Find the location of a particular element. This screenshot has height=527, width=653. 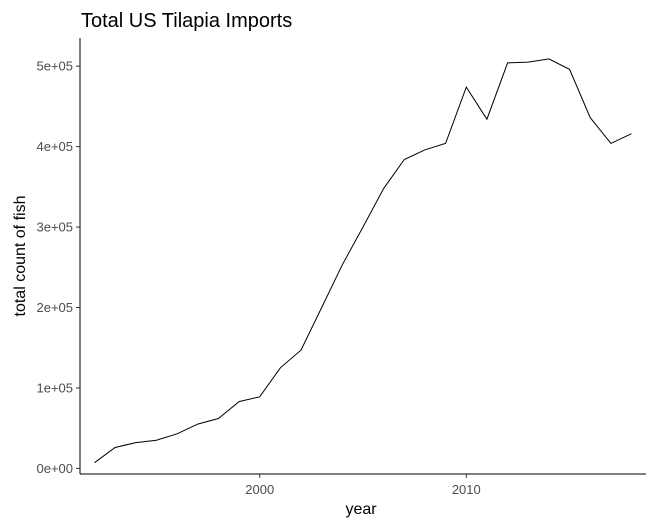

y-tick-label: 4e+05 is located at coordinates (54, 146).